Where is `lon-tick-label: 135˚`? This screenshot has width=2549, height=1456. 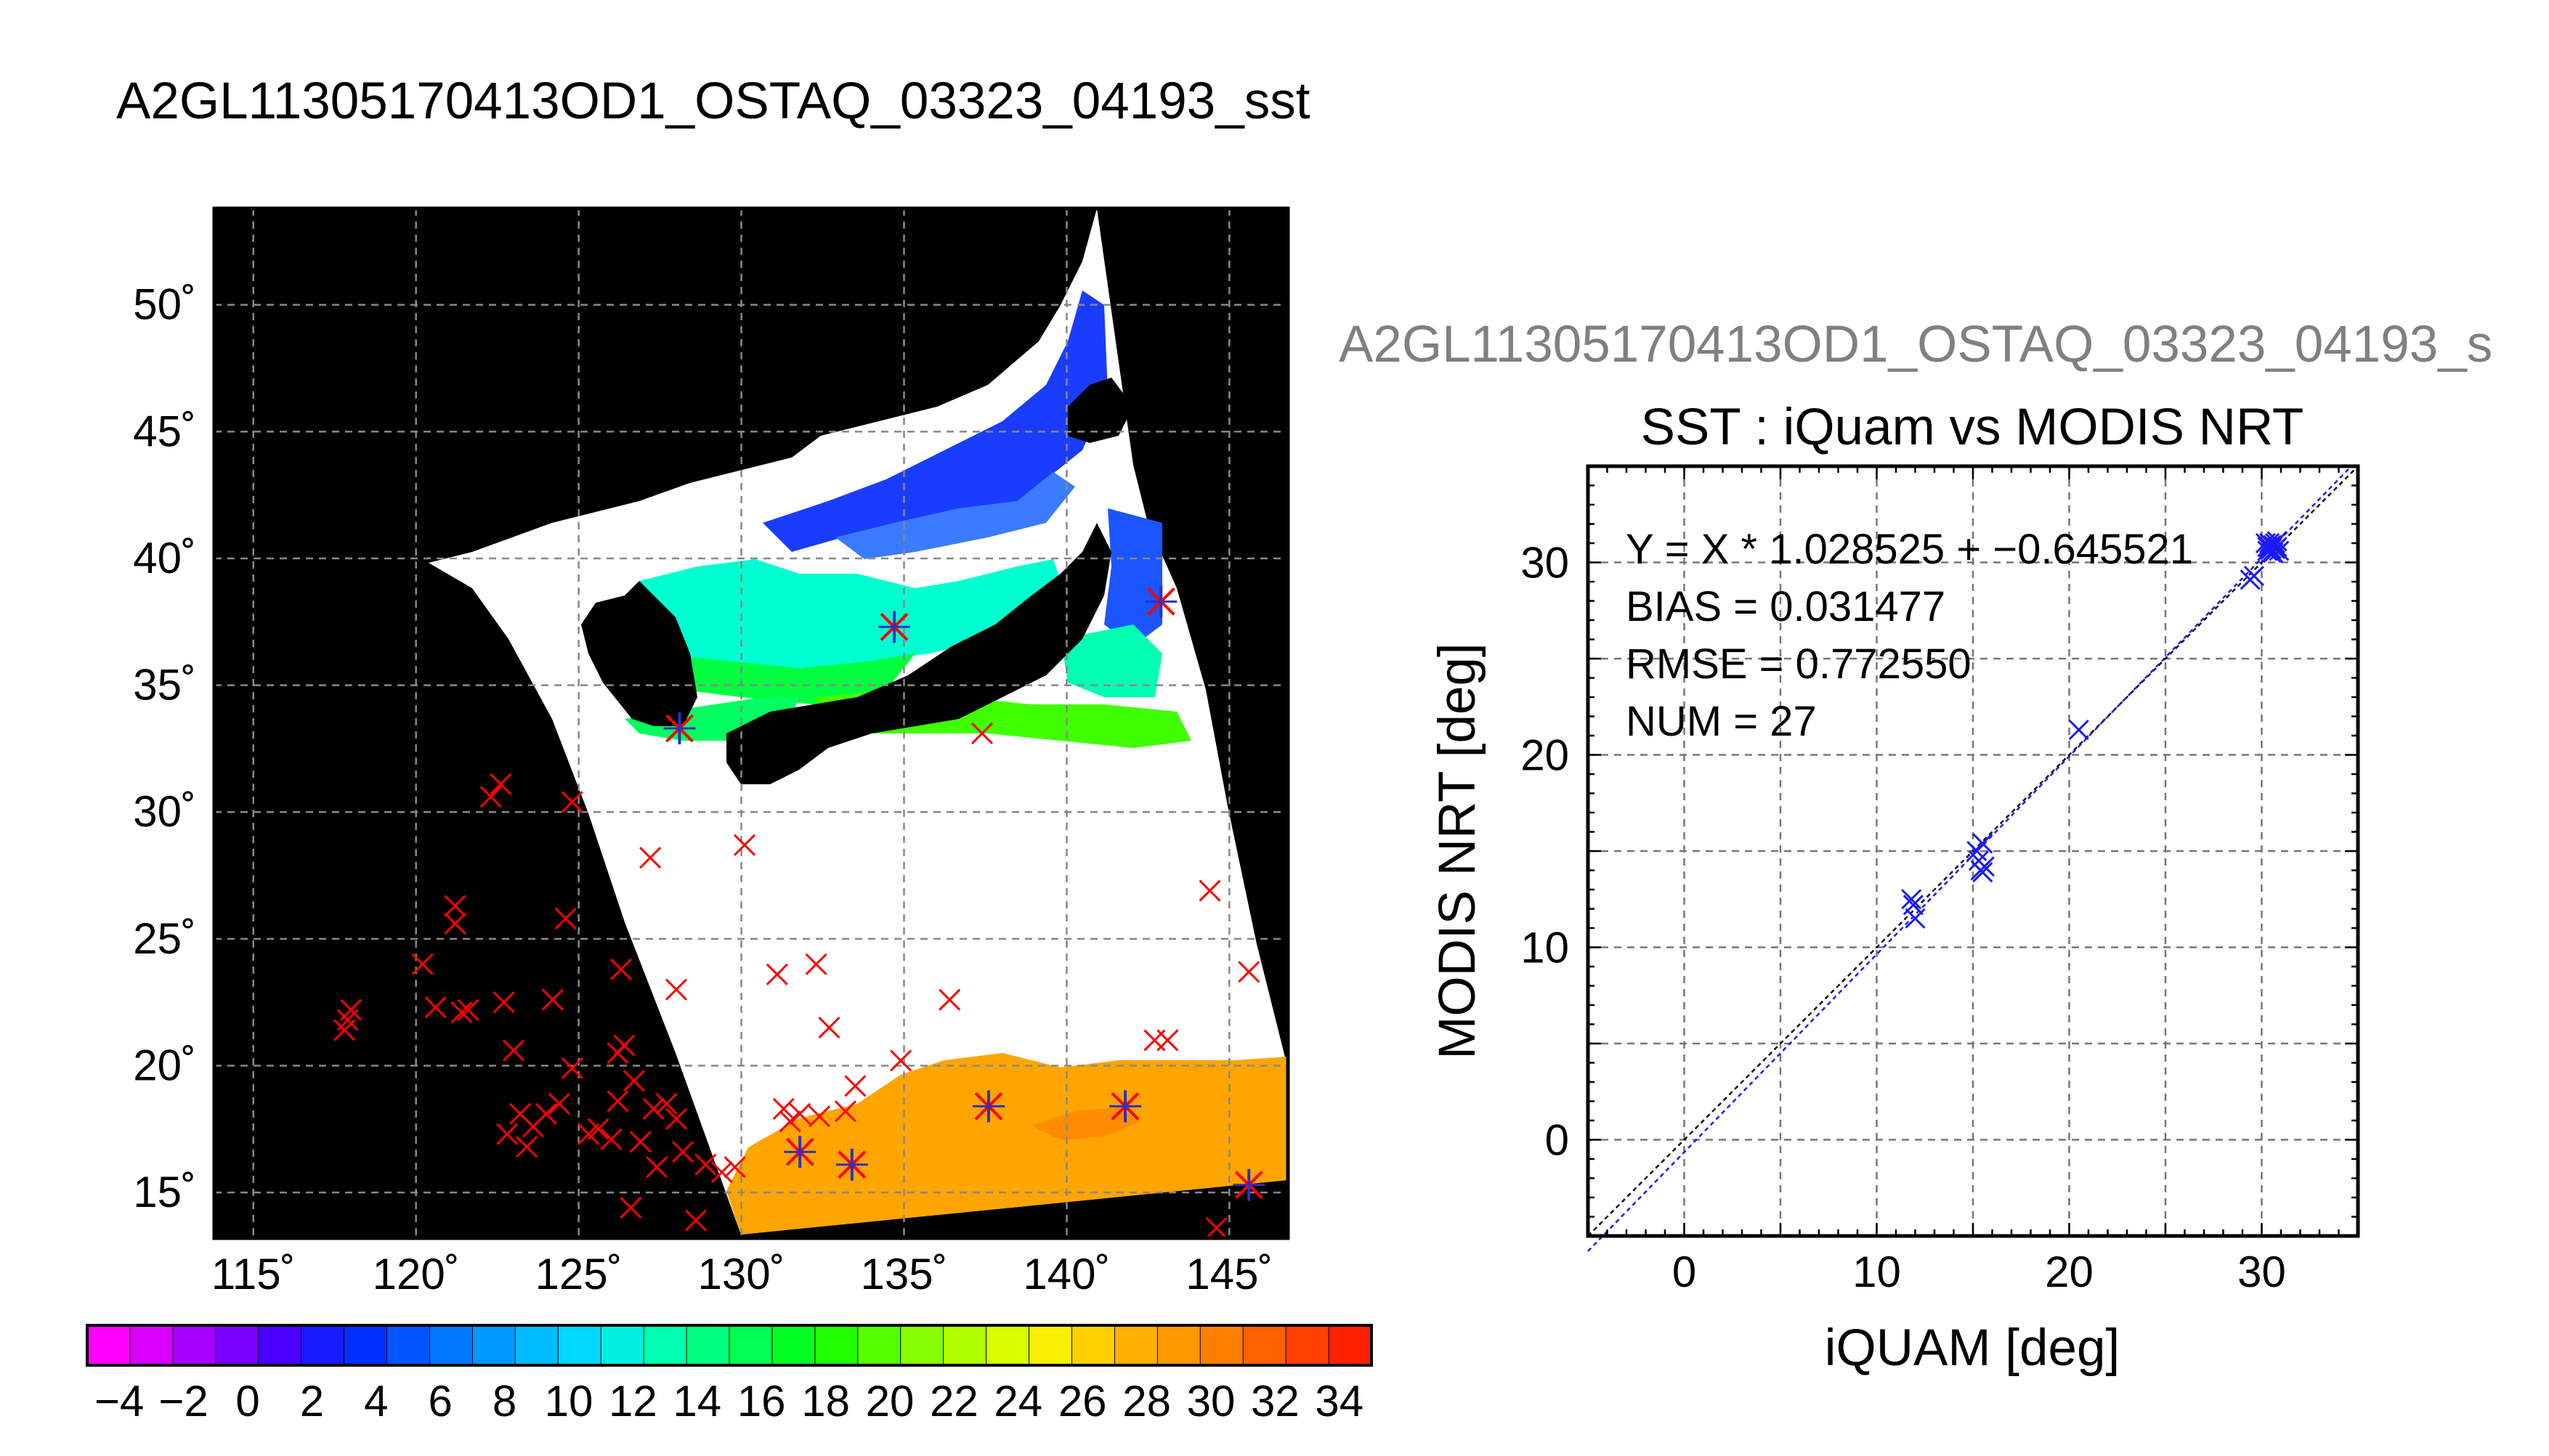
lon-tick-label: 135˚ is located at coordinates (904, 1274).